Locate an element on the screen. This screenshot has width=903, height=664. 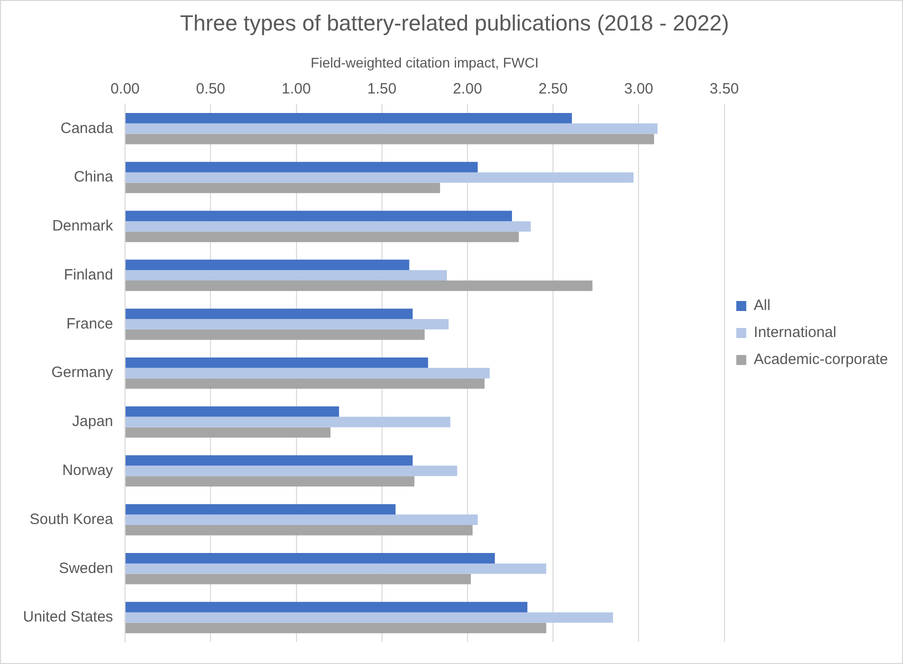
x-tick-label: 2.50 is located at coordinates (553, 89).